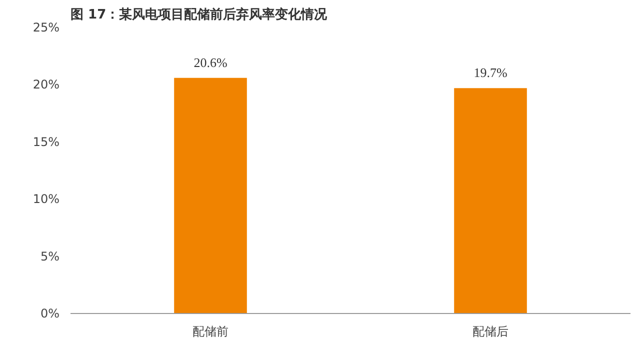 The height and width of the screenshot is (341, 640). I want to click on chart-title: 图 17：某风电项目配储前后弃风率变化情况, so click(199, 14).